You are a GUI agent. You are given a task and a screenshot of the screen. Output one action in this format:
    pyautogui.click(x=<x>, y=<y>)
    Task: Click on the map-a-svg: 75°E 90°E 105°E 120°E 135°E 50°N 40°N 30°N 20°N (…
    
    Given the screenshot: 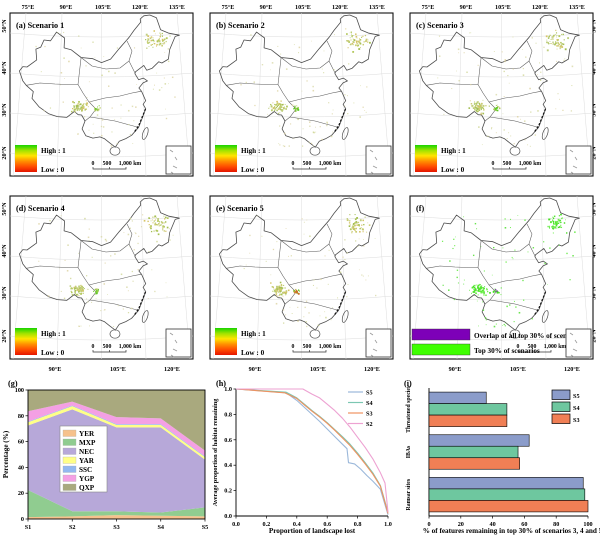 What is the action you would take?
    pyautogui.click(x=97, y=90)
    